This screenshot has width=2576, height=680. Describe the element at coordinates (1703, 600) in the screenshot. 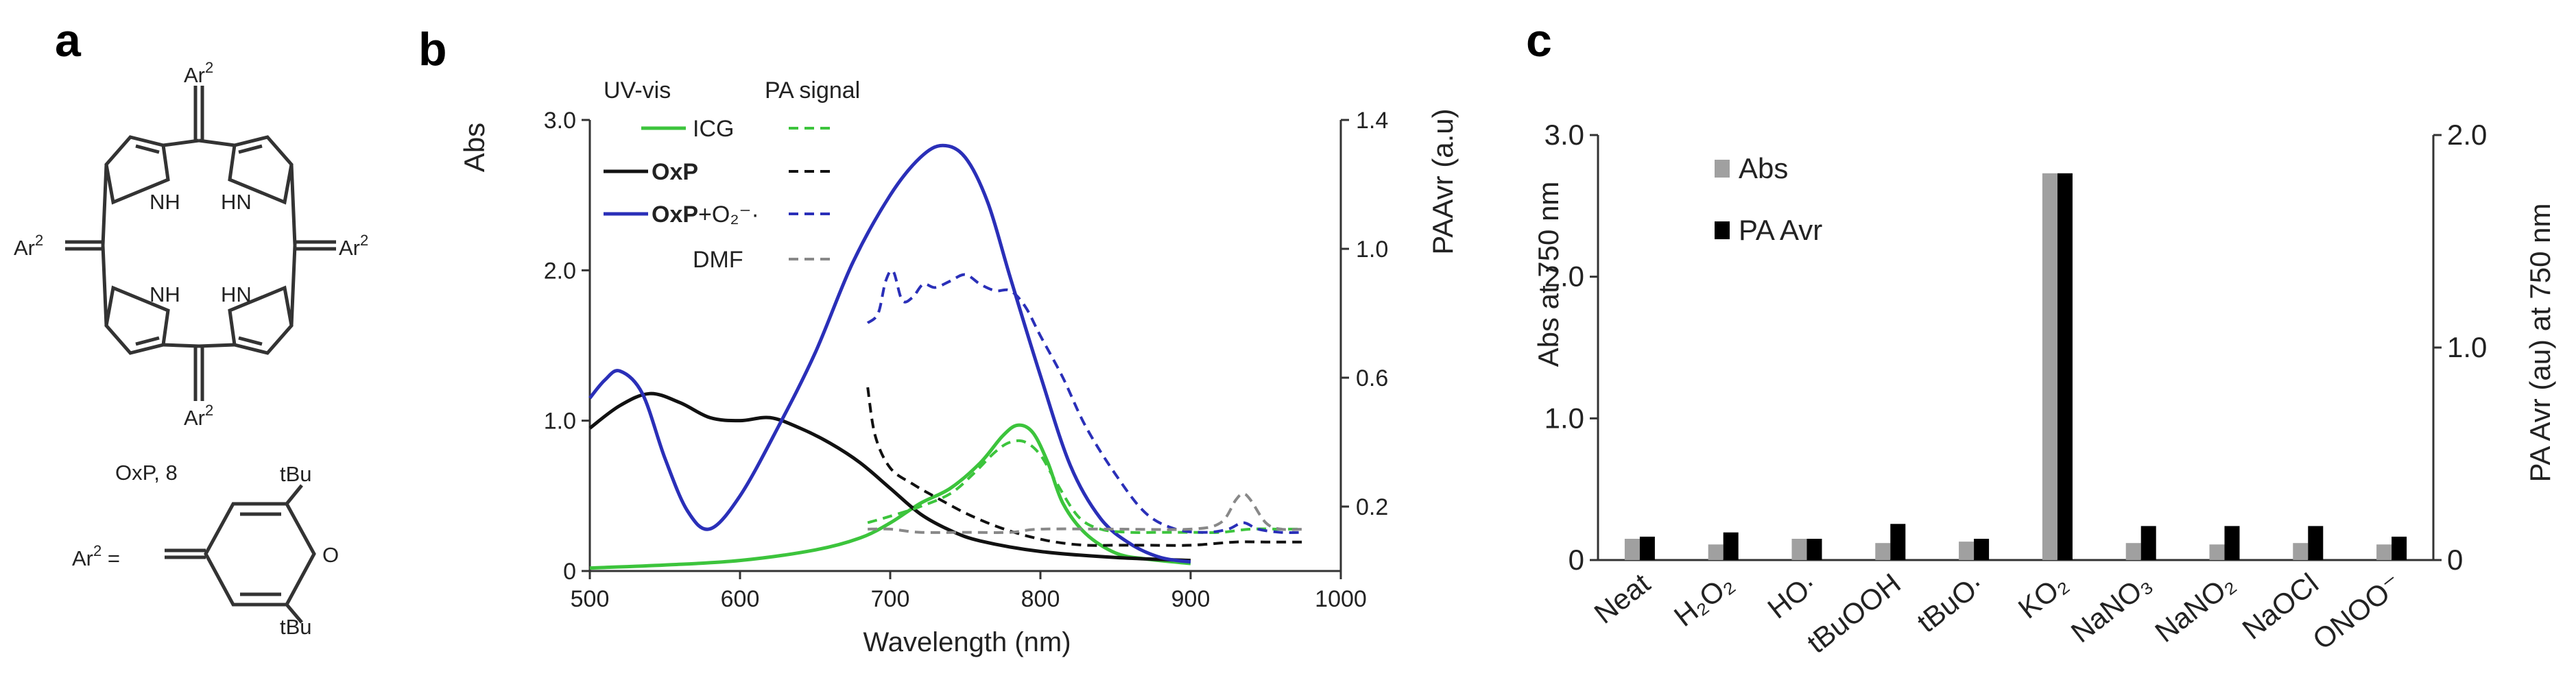

I see `category-label: H₂O₂` at that location.